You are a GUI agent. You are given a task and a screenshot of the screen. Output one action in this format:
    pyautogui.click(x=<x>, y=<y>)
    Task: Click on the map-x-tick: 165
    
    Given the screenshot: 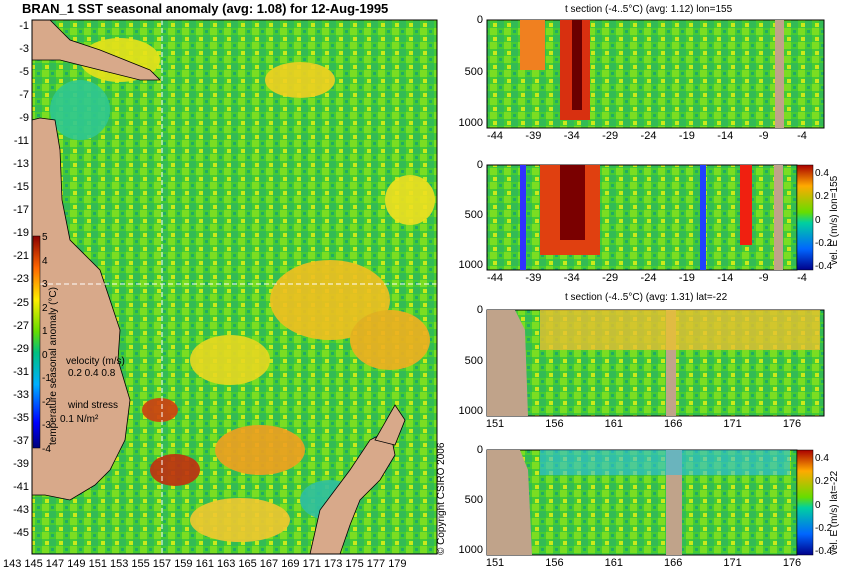 What is the action you would take?
    pyautogui.click(x=247, y=564)
    